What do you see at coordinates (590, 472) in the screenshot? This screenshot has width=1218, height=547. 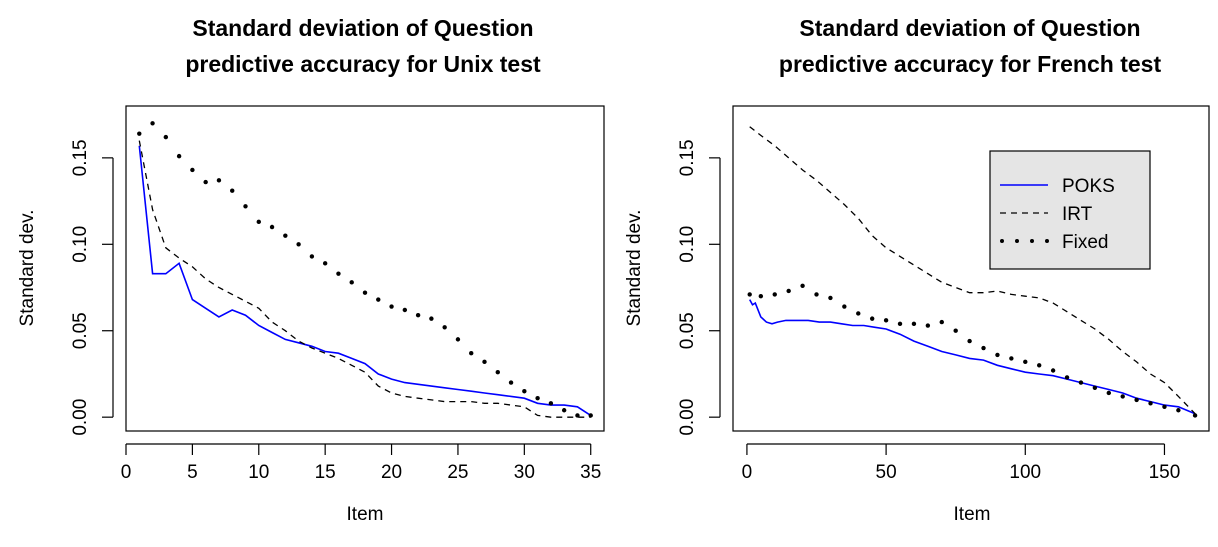 I see `unix-x-tick-label: 35` at bounding box center [590, 472].